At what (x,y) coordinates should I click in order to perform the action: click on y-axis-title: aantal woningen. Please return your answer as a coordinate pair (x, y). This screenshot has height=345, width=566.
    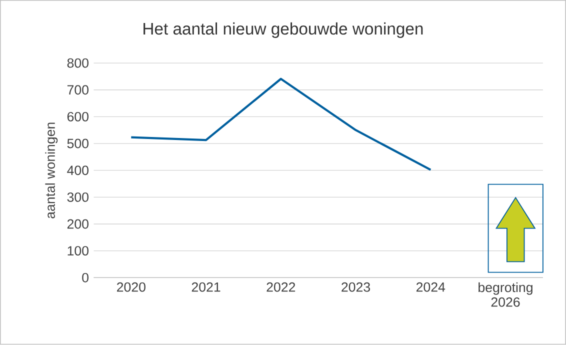
    Looking at the image, I should click on (51, 170).